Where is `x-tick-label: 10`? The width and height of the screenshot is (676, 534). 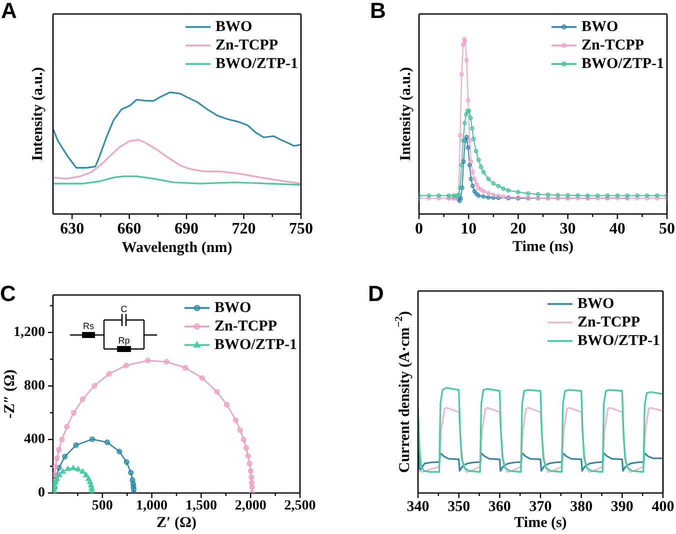
x-tick-label: 10 is located at coordinates (468, 229).